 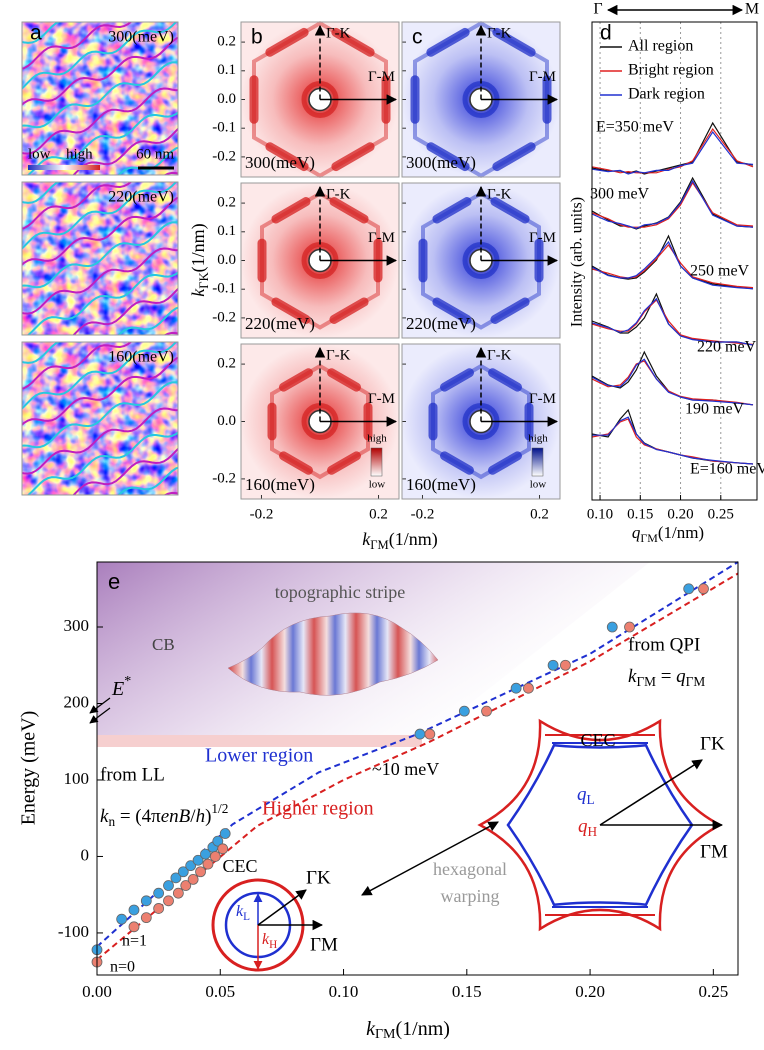 I want to click on cec-kl-label-part: k, so click(x=240, y=911).